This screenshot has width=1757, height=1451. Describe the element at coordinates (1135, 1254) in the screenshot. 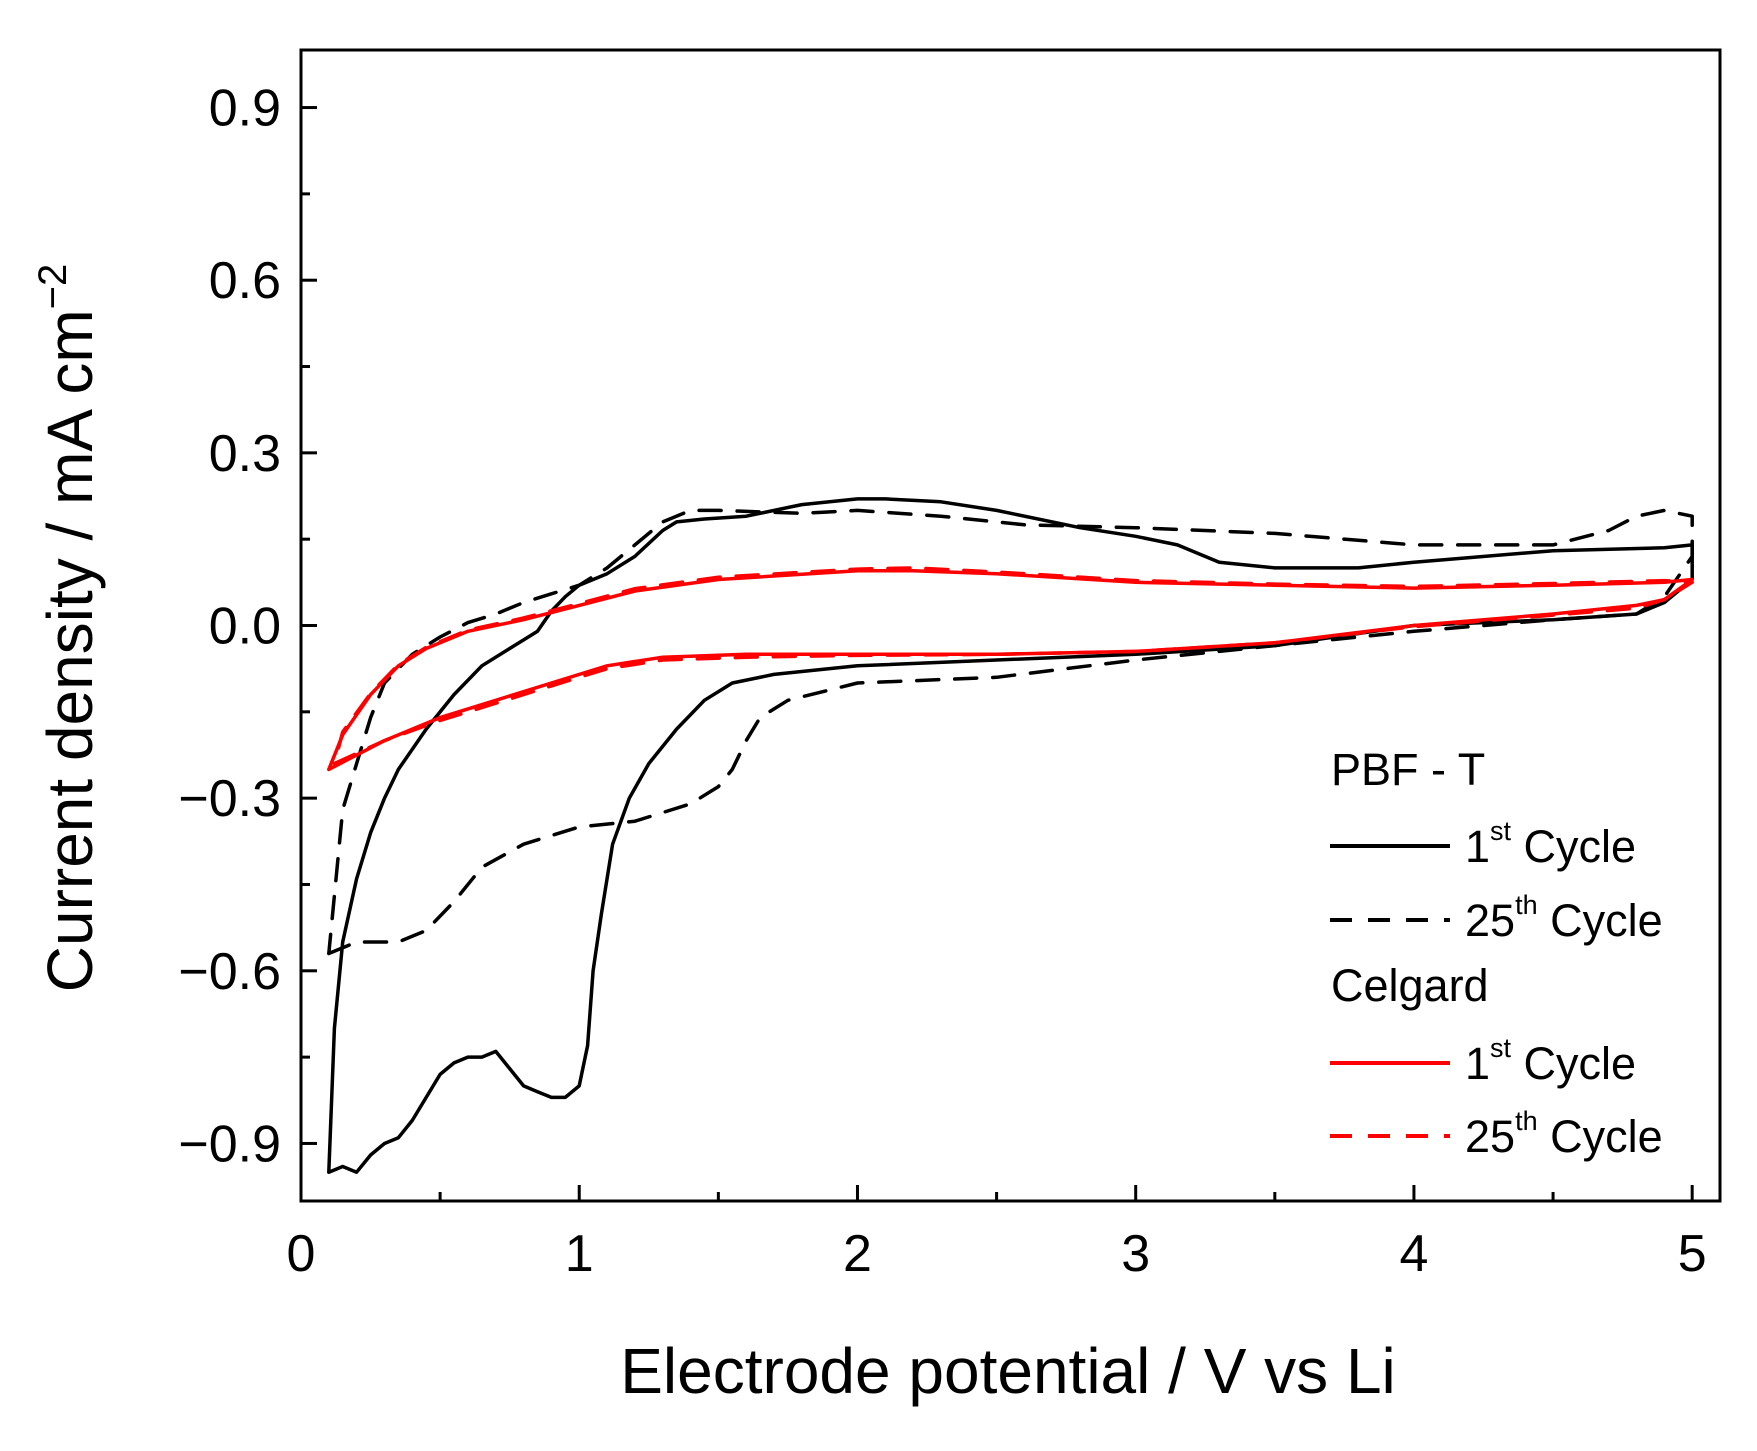

I see `x-tick-label: 3` at that location.